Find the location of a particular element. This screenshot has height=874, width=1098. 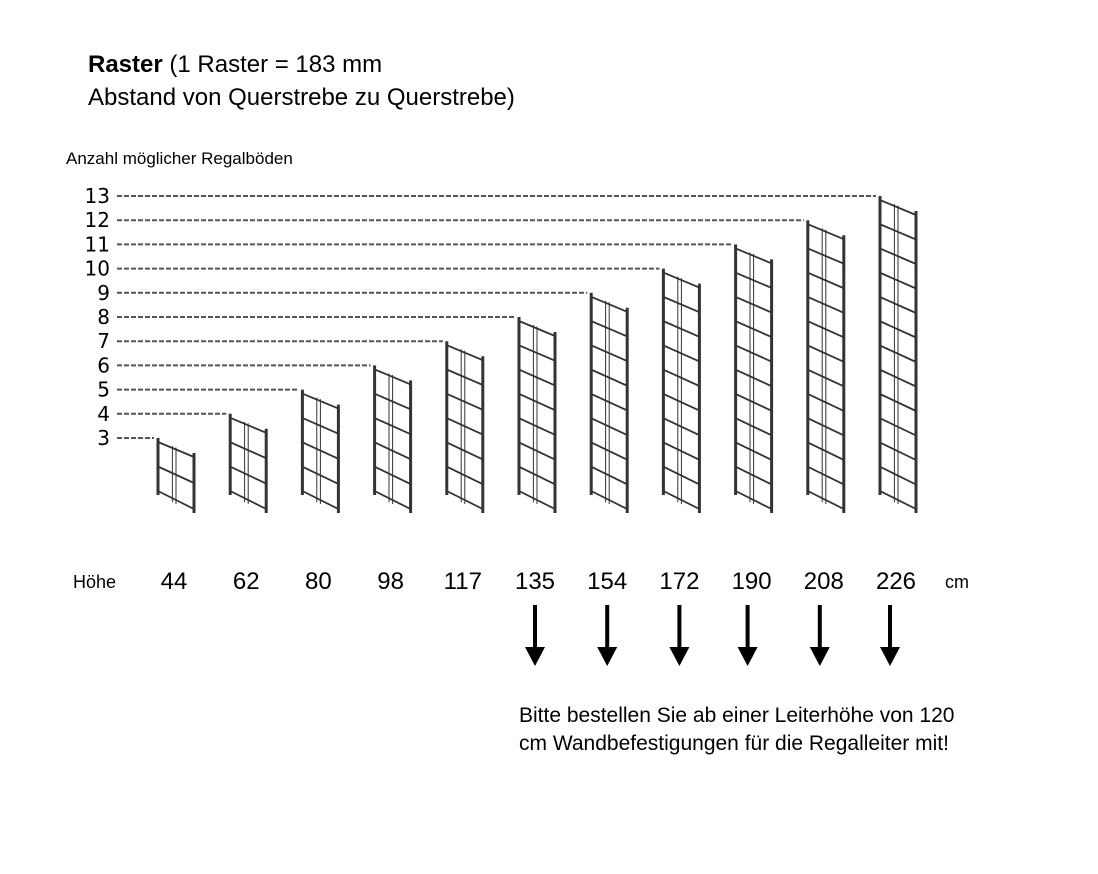

title-line1: (1 Raster = 183 mm is located at coordinates (272, 64).